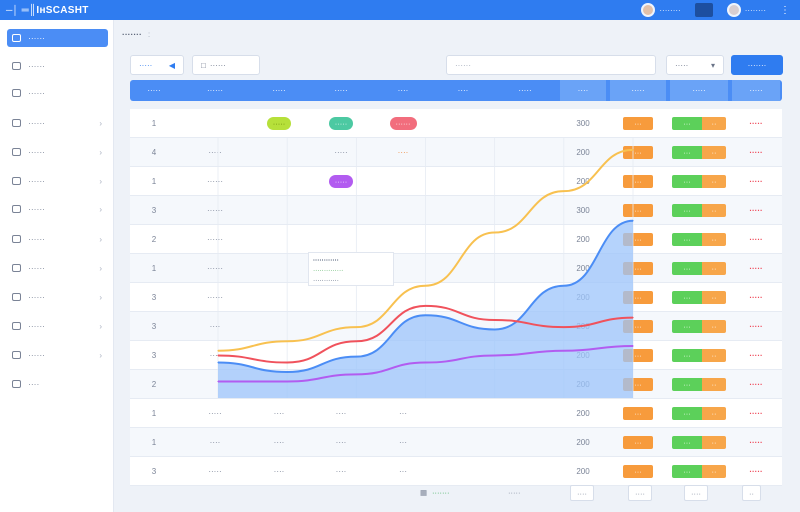 The height and width of the screenshot is (512, 800). What do you see at coordinates (638, 90) in the screenshot?
I see `column-header-9: ·····` at bounding box center [638, 90].